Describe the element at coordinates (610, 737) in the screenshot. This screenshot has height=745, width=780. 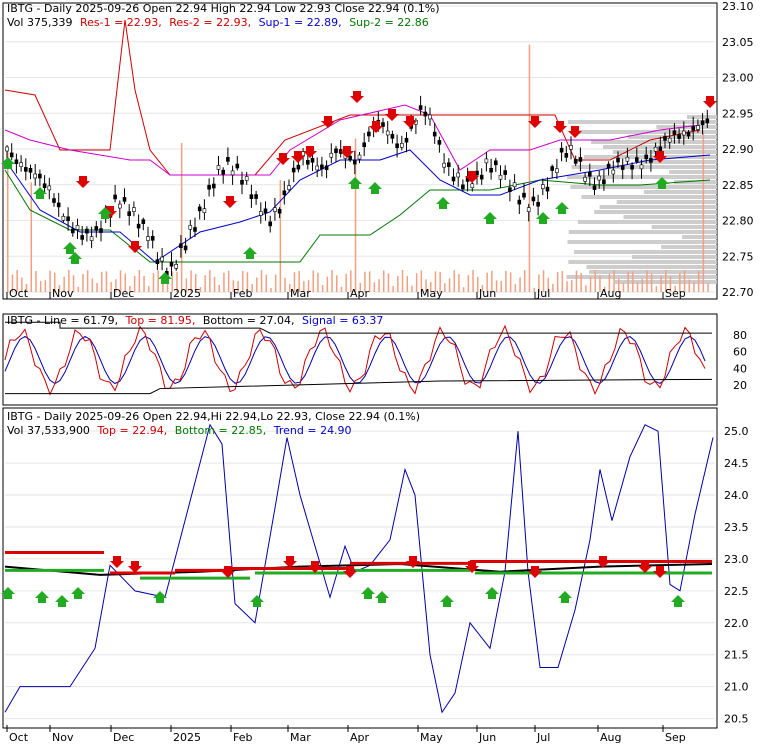
I see `trend-x-tick-label: Aug` at that location.